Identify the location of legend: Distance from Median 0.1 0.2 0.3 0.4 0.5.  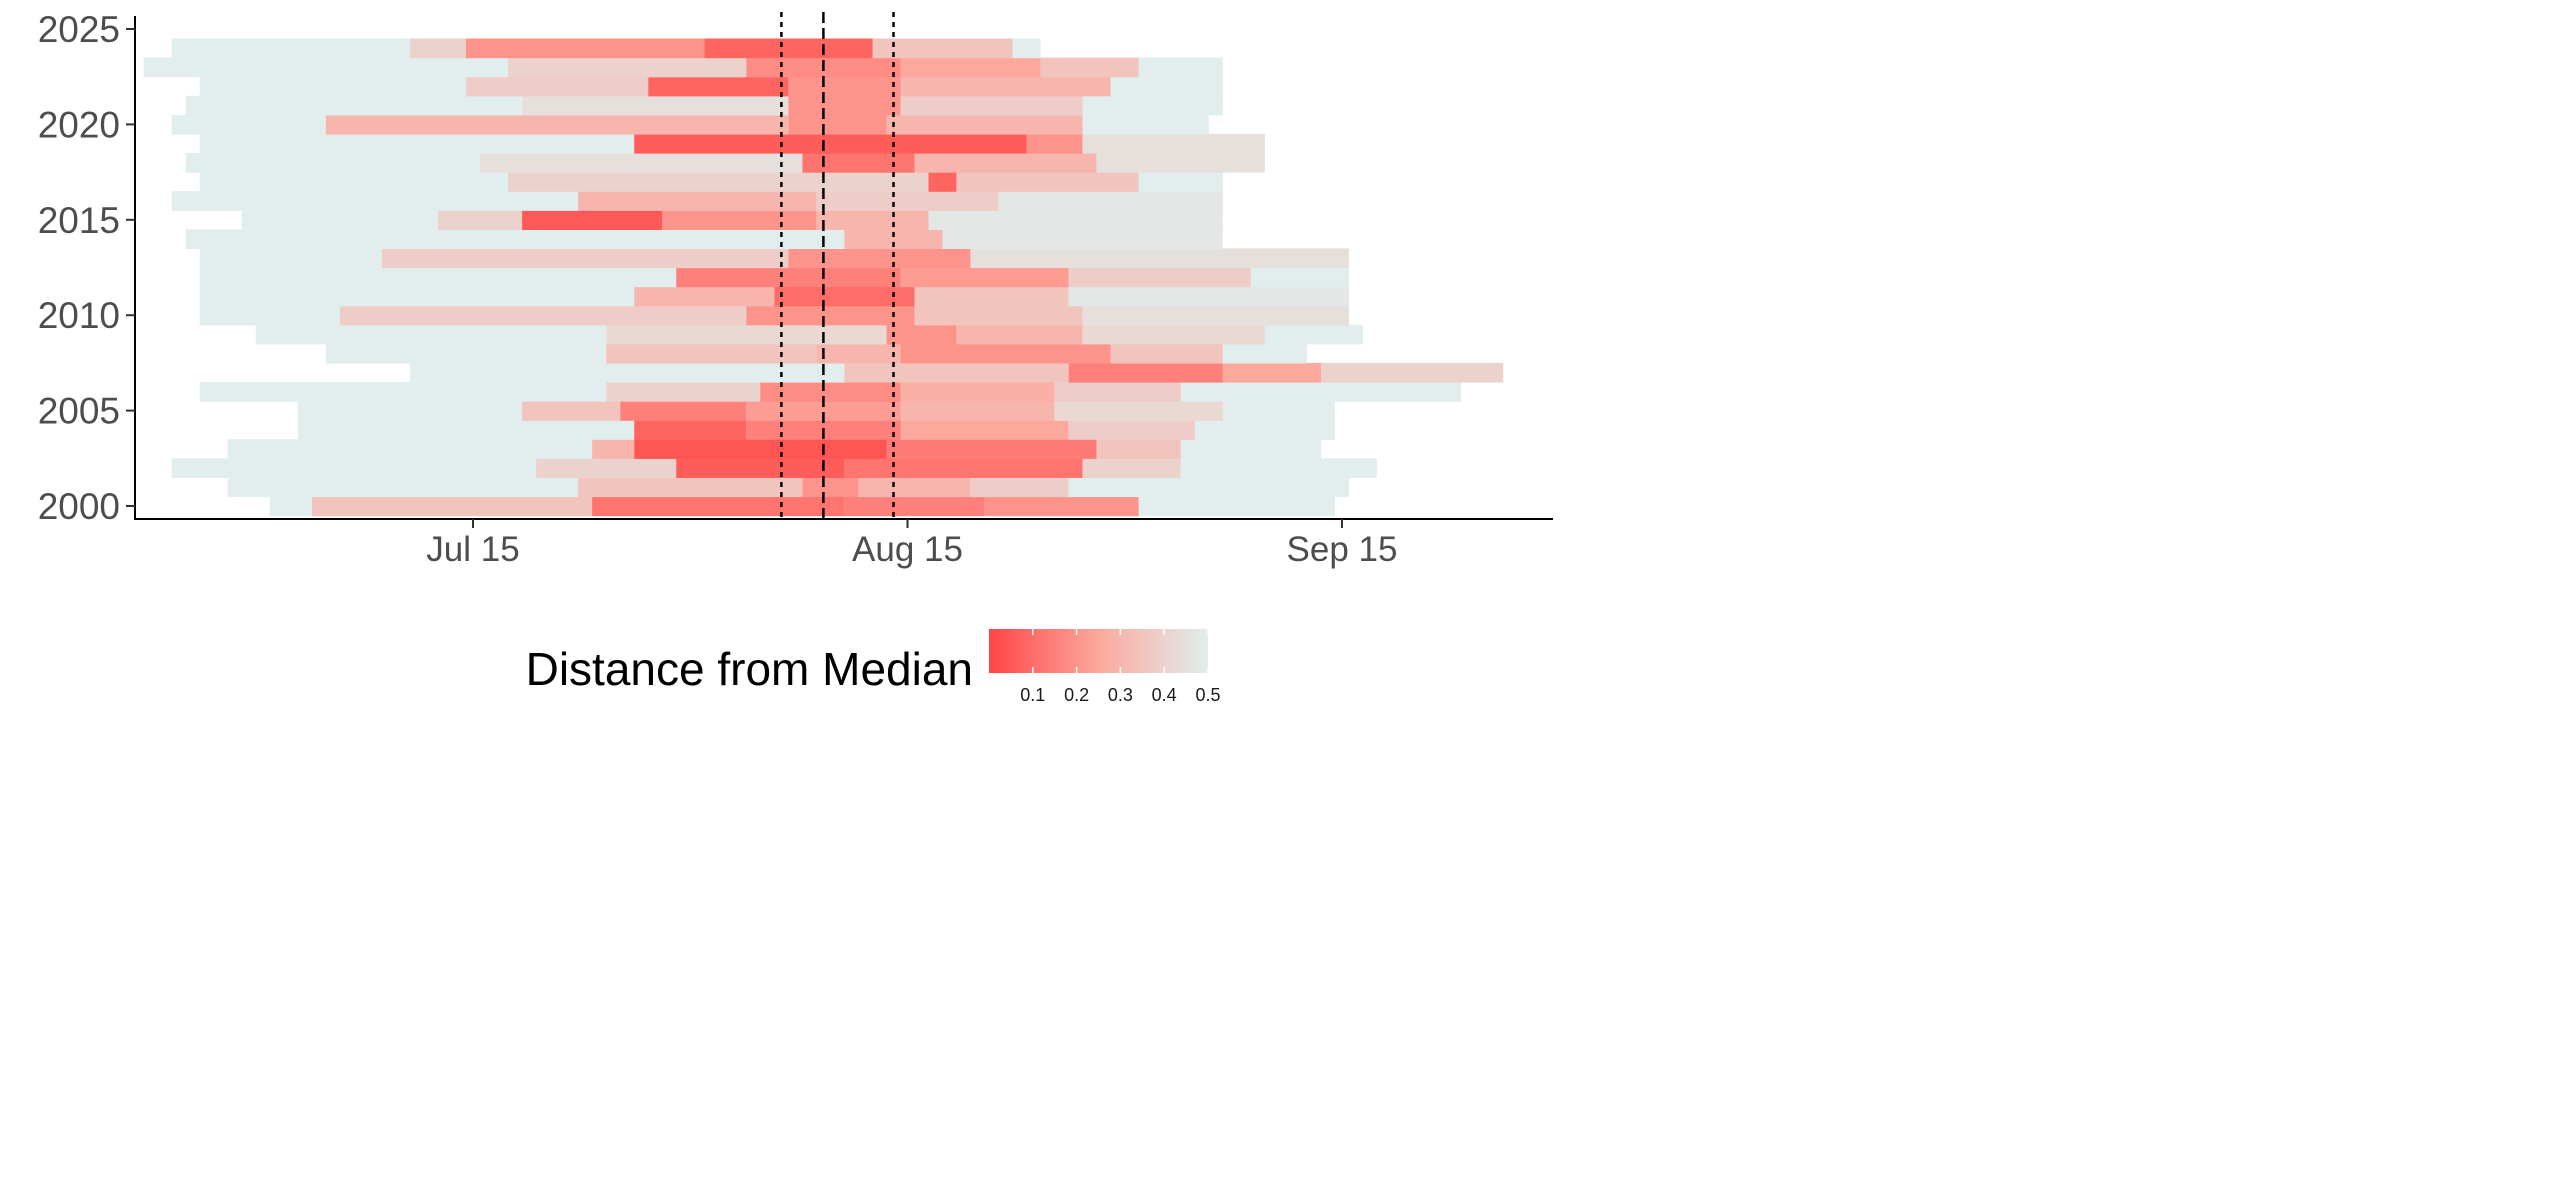
(873, 667).